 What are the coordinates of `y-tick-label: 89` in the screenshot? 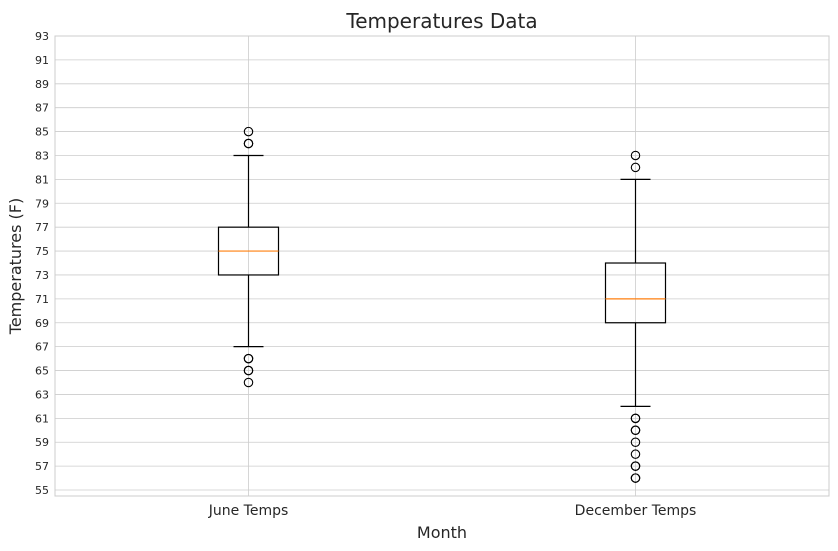 It's located at (42, 84).